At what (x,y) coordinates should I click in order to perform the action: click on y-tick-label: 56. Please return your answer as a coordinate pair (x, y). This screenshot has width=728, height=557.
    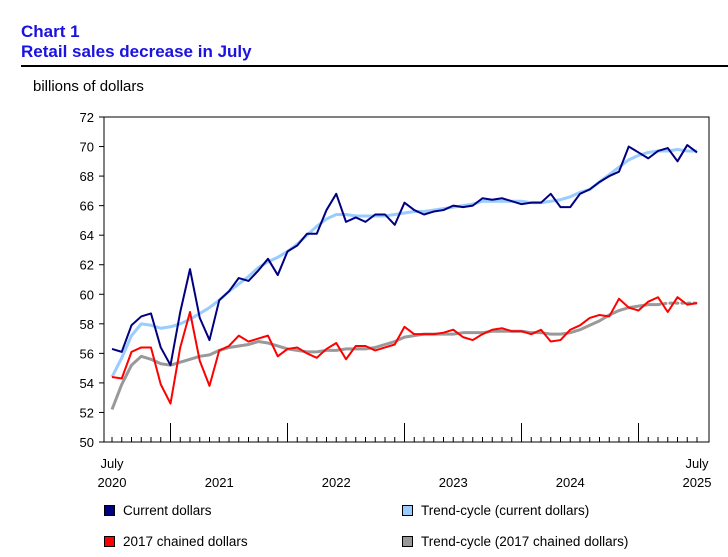
    Looking at the image, I should click on (87, 353).